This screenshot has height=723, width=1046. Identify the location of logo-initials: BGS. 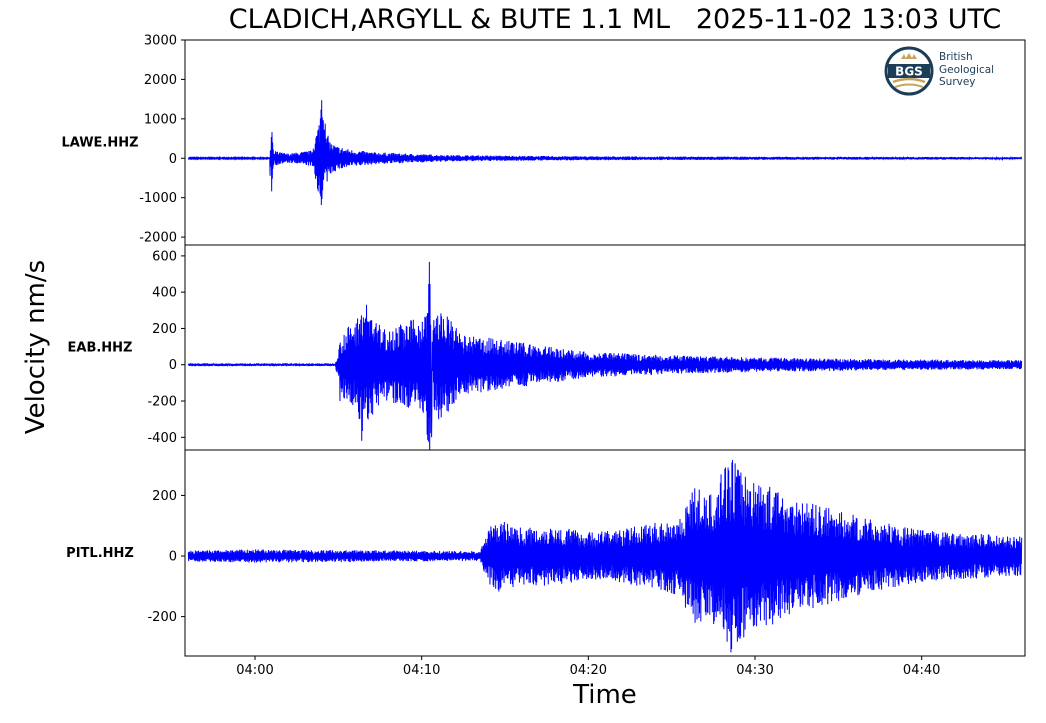
(909, 72).